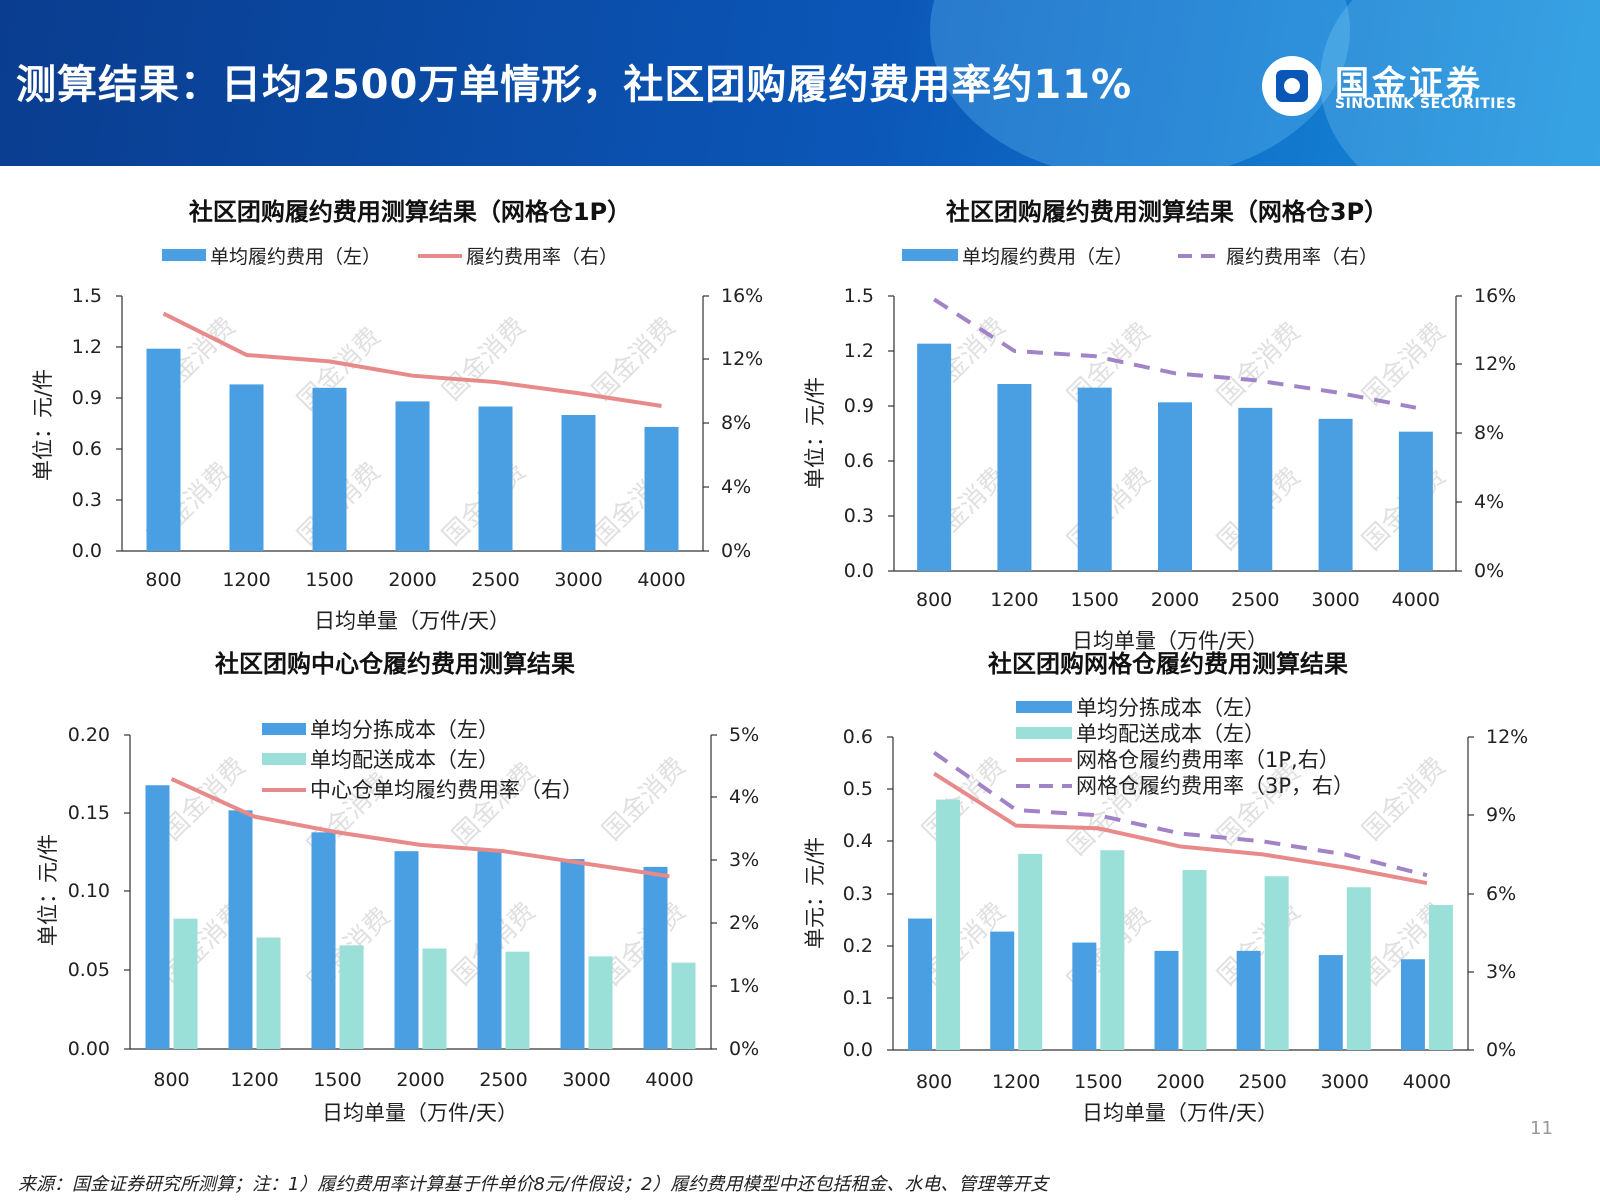 The height and width of the screenshot is (1200, 1600). I want to click on page-title: 测算结果：日均2500万单情形，社区团购履约费用率约11%, so click(574, 85).